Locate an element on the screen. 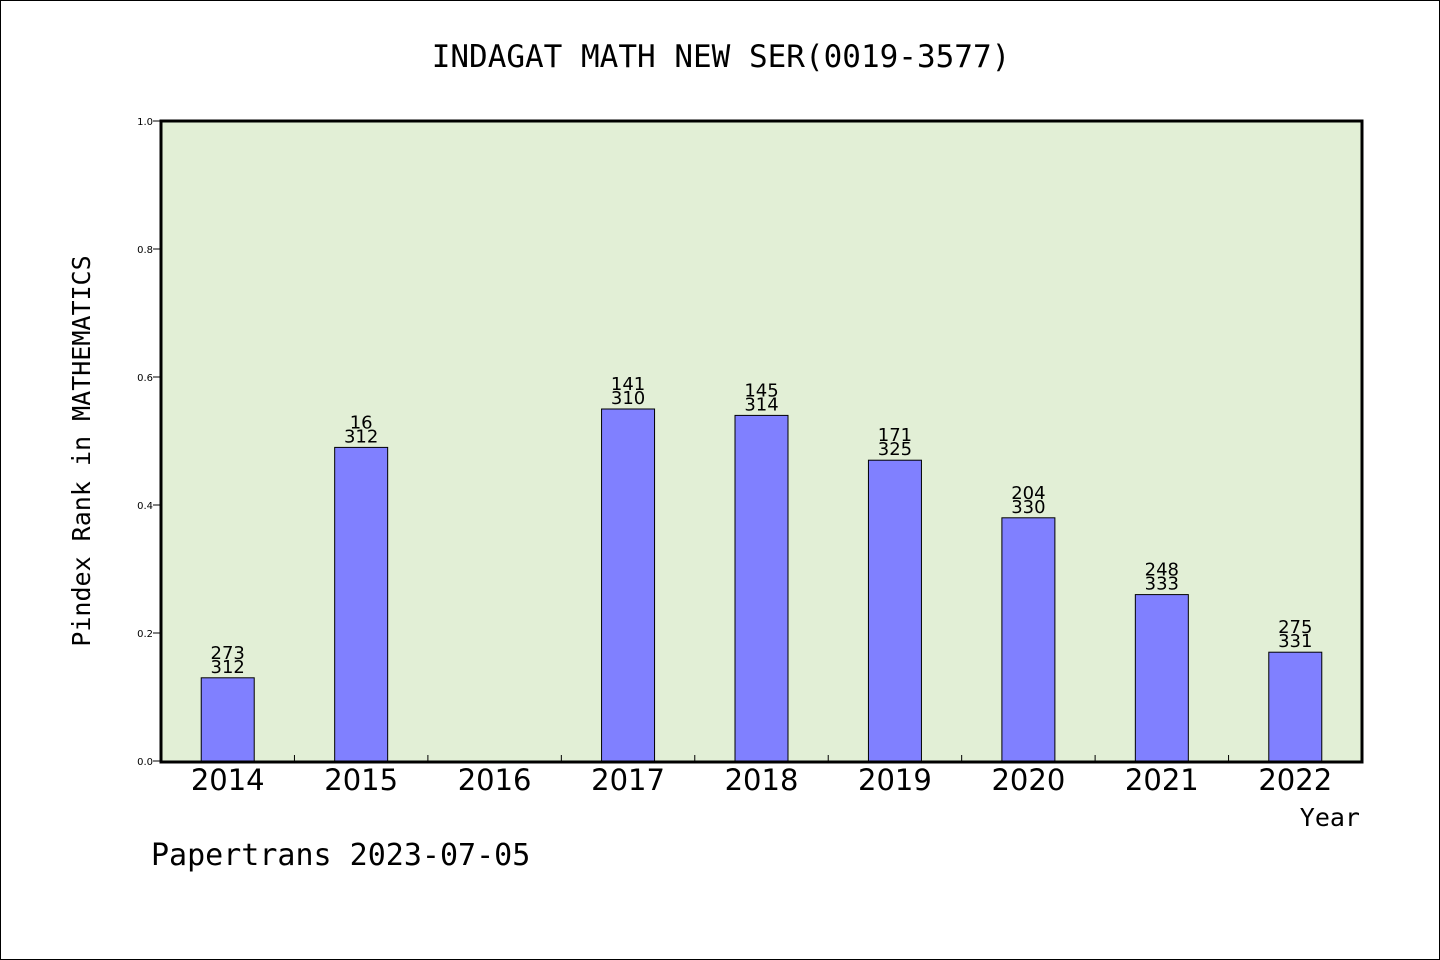 This screenshot has height=960, width=1440. chart-title: INDAGAT MATH NEW SER(0019-3577) is located at coordinates (721, 57).